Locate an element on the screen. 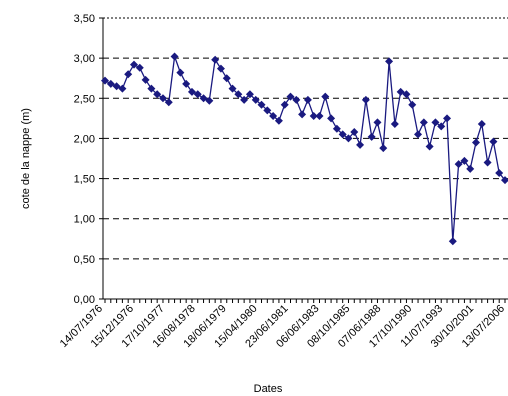 The image size is (508, 396). y-tick-label: 3,50 is located at coordinates (84, 19).